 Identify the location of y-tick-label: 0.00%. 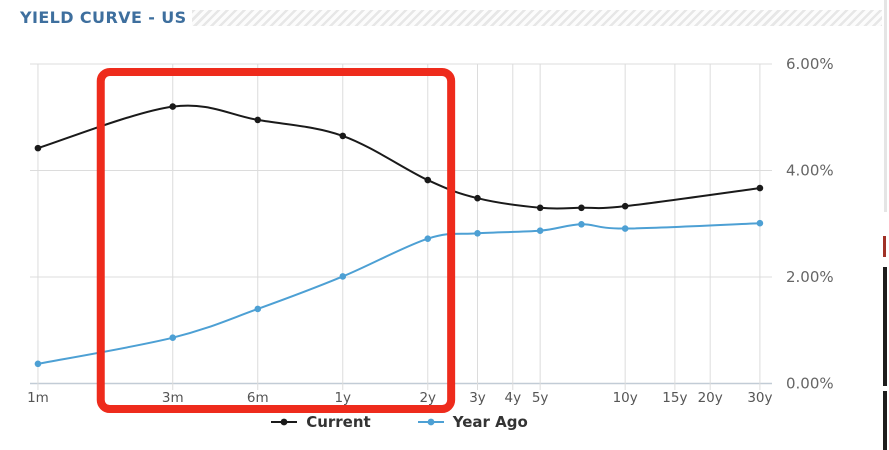
(810, 384).